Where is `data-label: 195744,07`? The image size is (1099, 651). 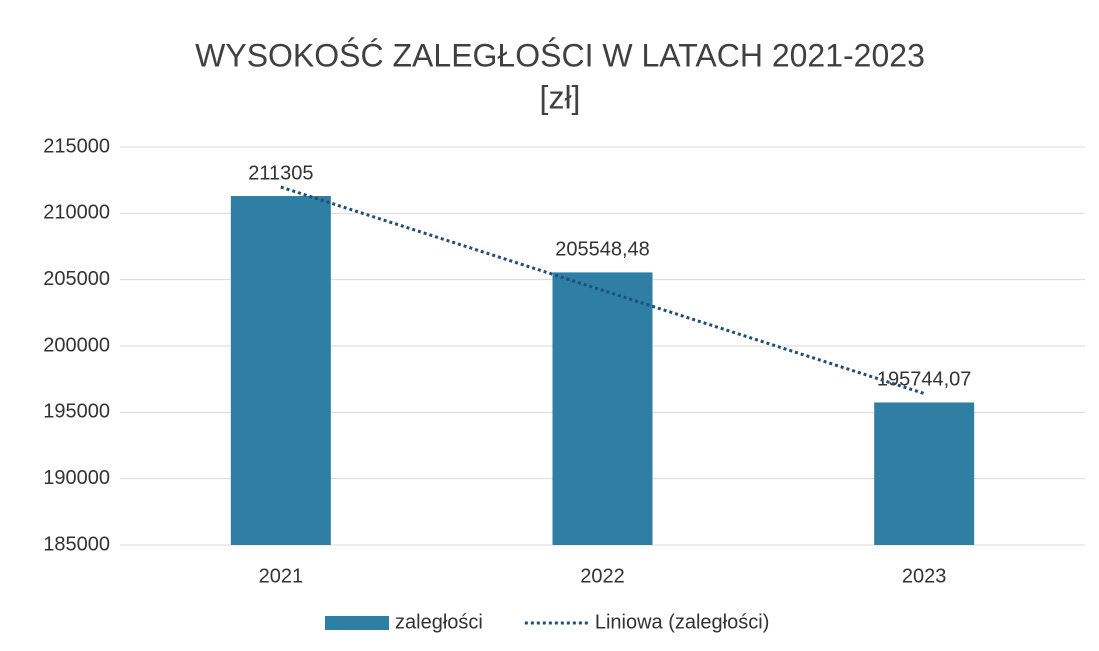 data-label: 195744,07 is located at coordinates (924, 380).